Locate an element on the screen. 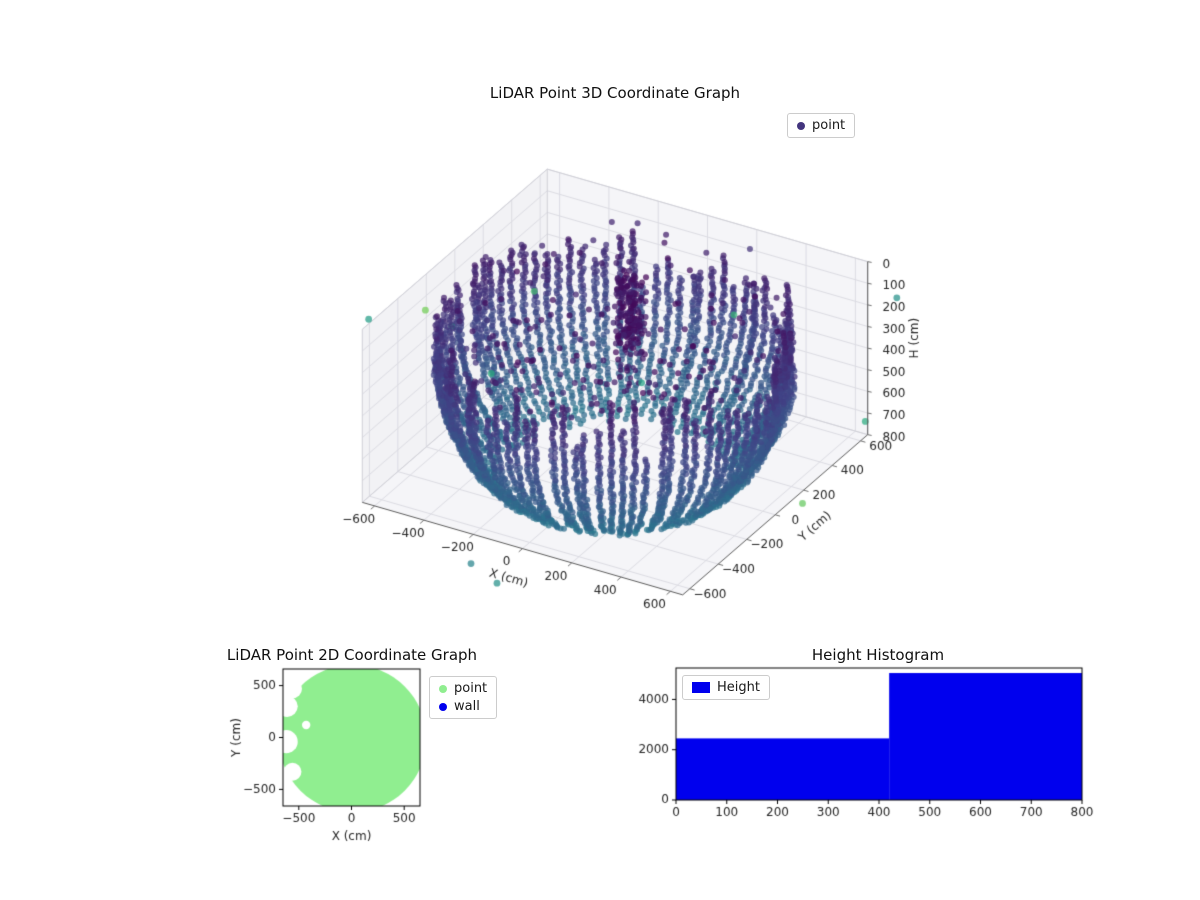 This screenshot has width=1200, height=900. legend-label: wall is located at coordinates (467, 706).